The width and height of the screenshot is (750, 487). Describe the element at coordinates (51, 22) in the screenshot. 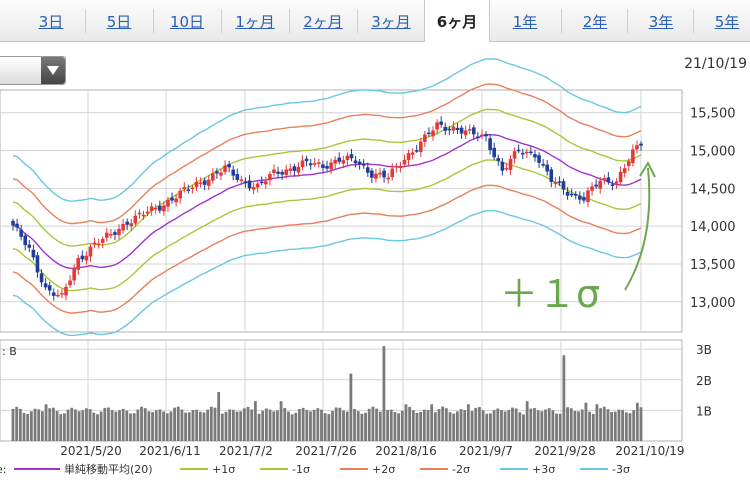

I see `tab-1: 3日` at that location.